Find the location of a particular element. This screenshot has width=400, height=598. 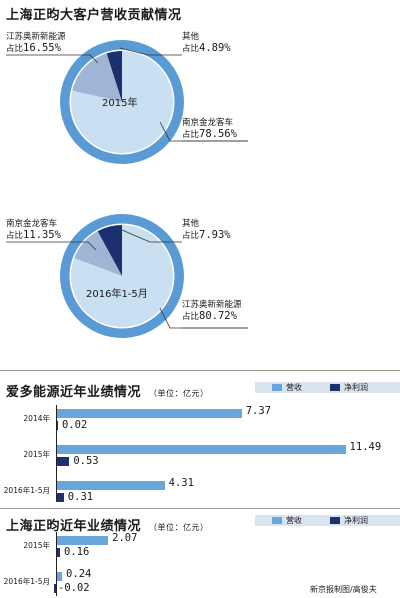

bar1-profit-value: 0.53 is located at coordinates (86, 461).